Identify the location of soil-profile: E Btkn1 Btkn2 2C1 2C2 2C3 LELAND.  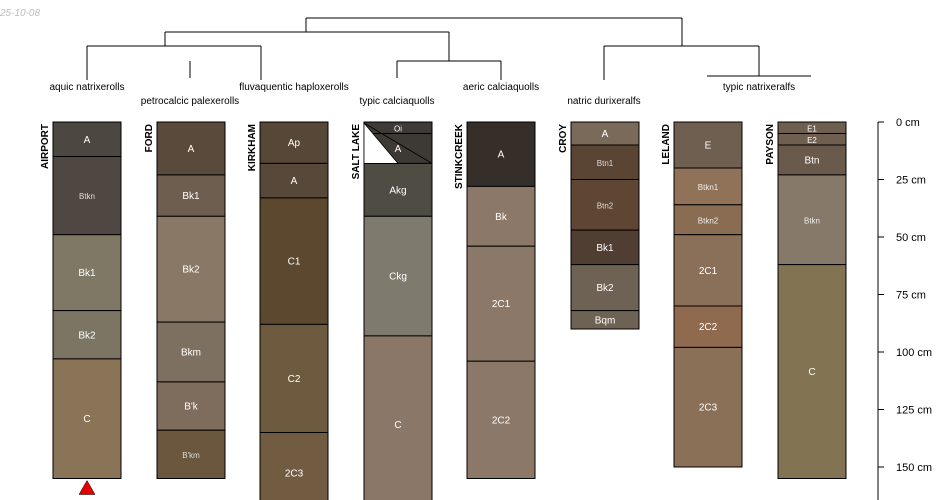
(702, 294).